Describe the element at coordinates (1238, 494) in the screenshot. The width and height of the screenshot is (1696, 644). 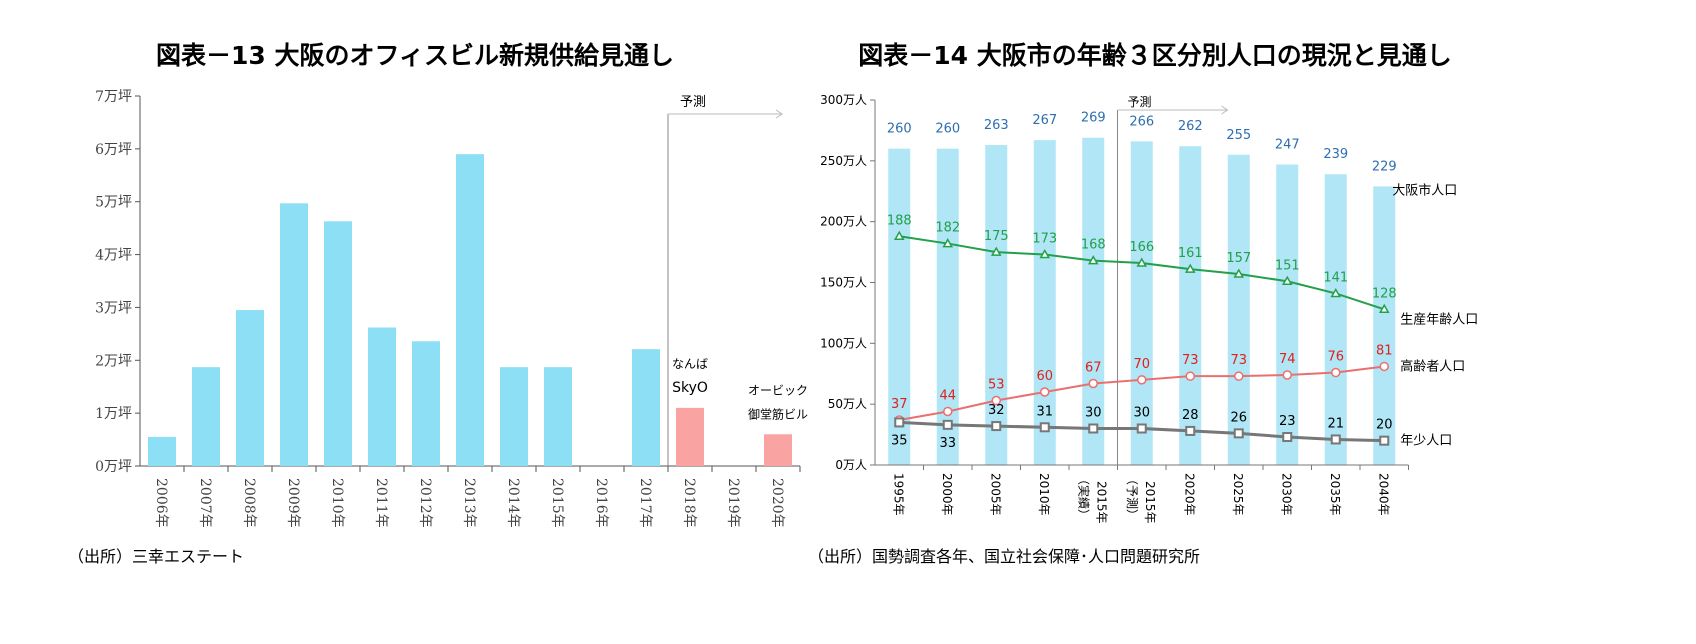
I see `x-tick-label: 2025年` at that location.